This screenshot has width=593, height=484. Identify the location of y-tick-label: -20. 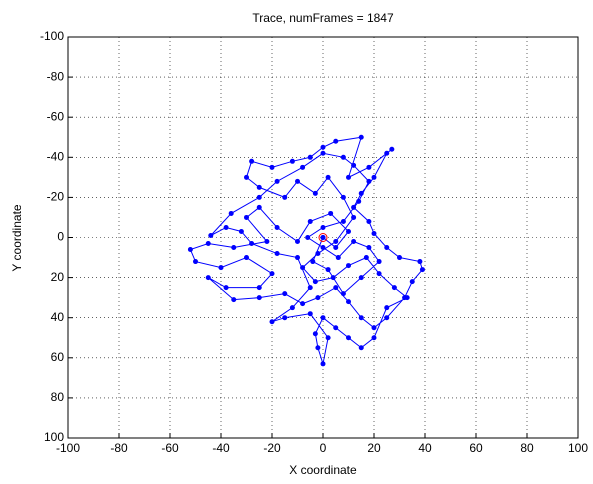
(56, 197).